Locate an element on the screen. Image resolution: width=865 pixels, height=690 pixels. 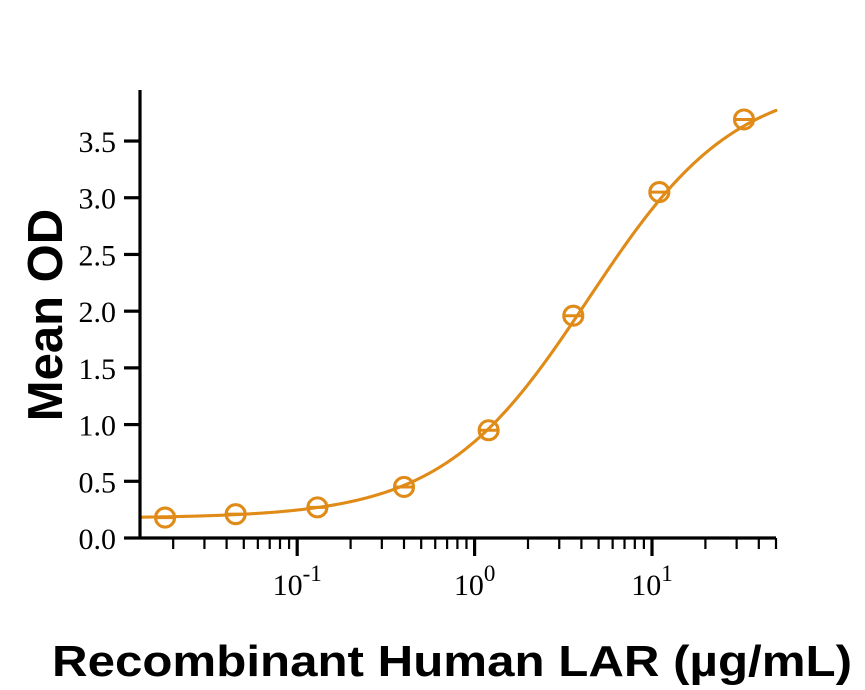
y-axis-ticks is located at coordinates (132, 339).